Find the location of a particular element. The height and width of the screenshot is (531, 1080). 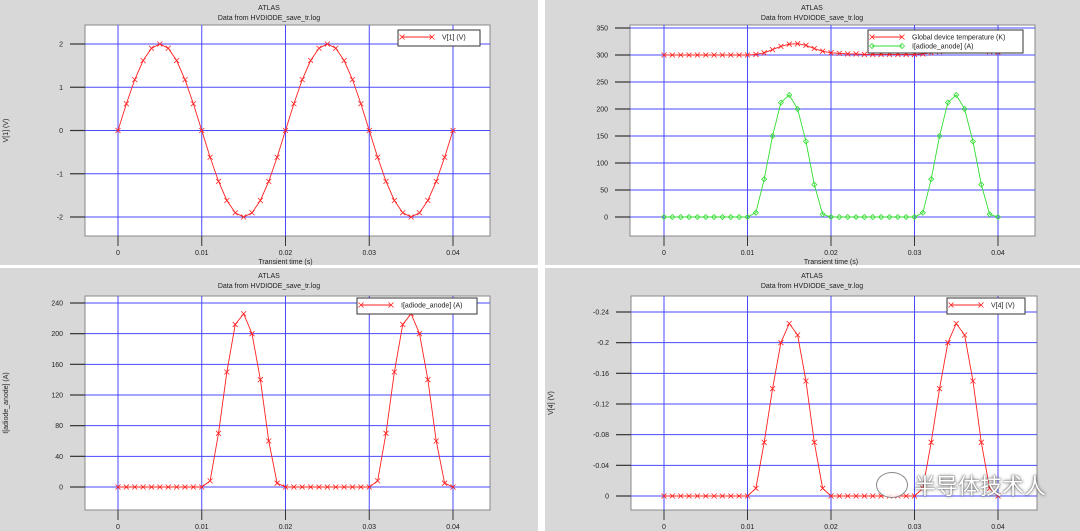

legend-label: Global device temperature (K) is located at coordinates (958, 38).